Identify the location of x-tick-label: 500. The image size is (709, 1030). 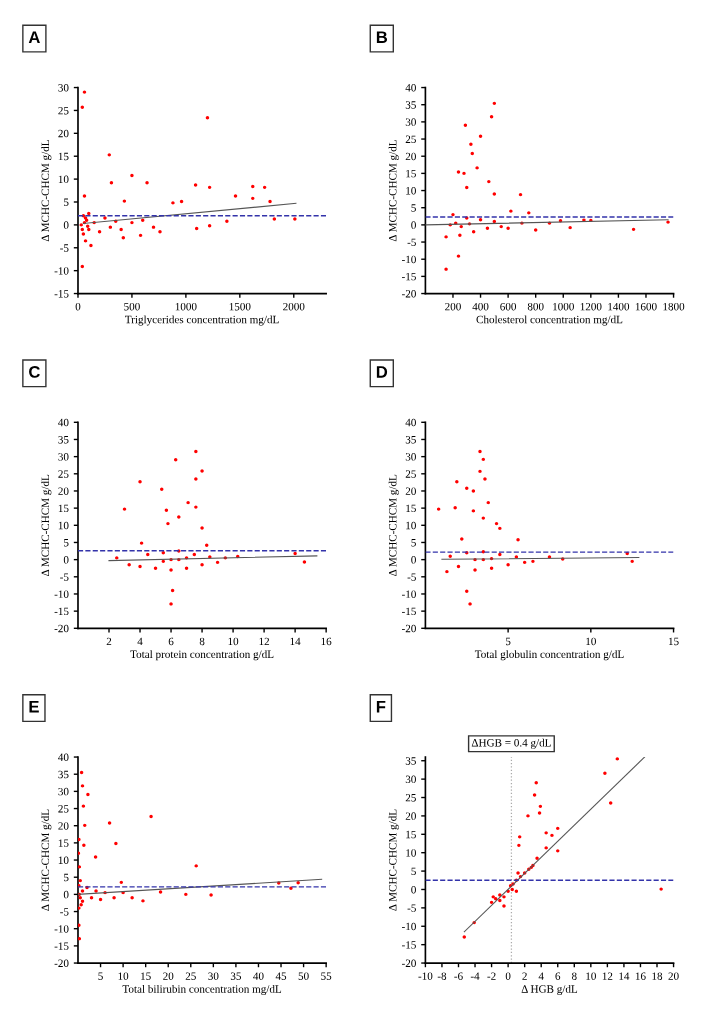
(132, 306).